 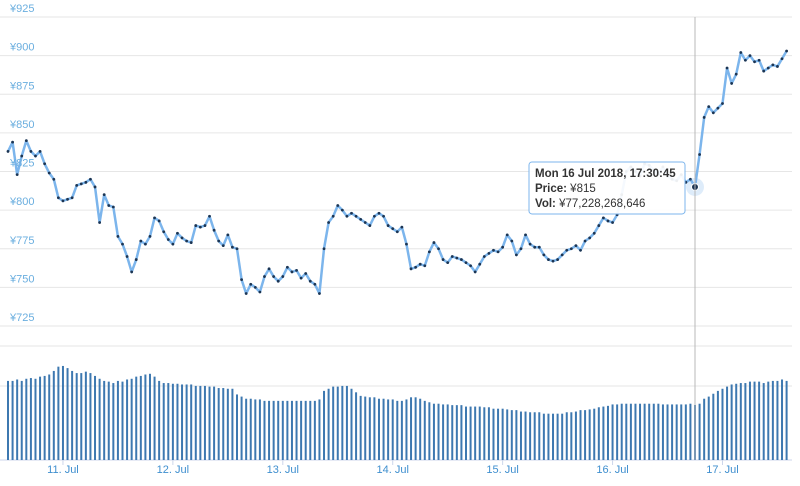 What do you see at coordinates (612, 470) in the screenshot?
I see `x-tick-label: 16. Jul` at bounding box center [612, 470].